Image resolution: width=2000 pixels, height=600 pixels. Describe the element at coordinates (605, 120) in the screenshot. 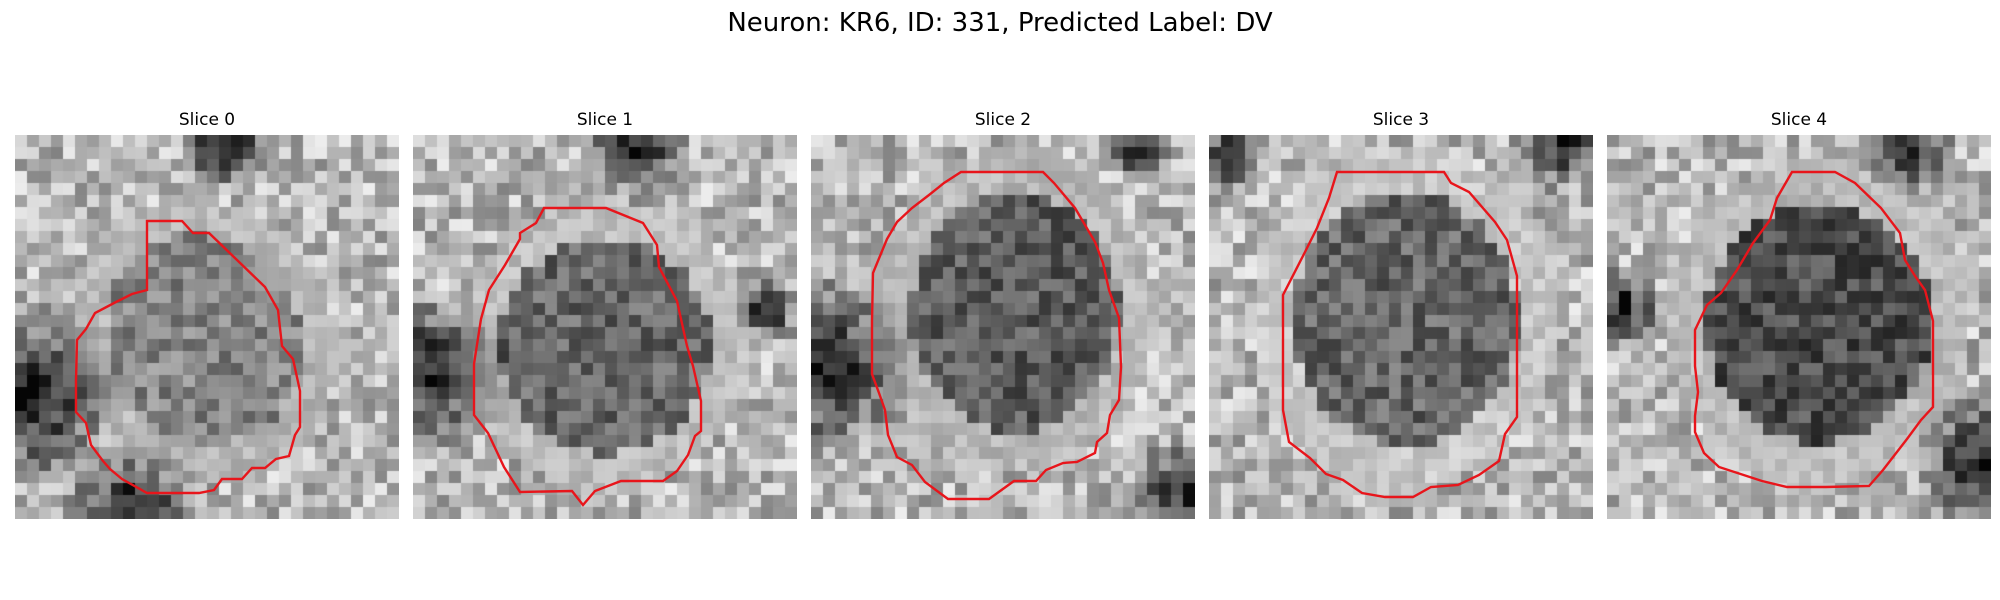

I see `slice-title: Slice 1` at that location.